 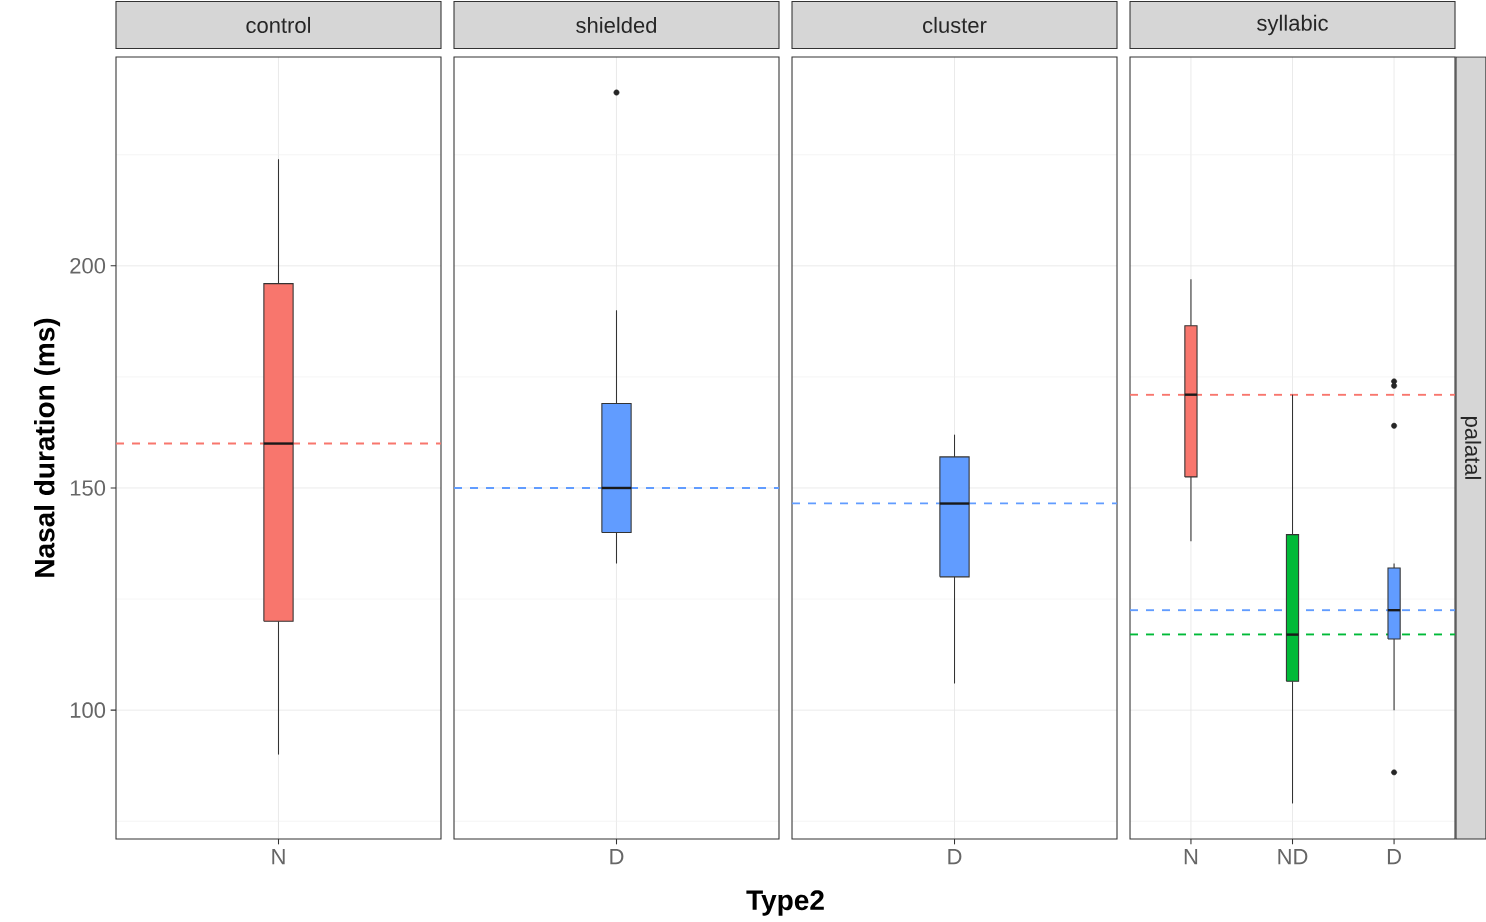 I want to click on text: palatal, so click(x=1471, y=448).